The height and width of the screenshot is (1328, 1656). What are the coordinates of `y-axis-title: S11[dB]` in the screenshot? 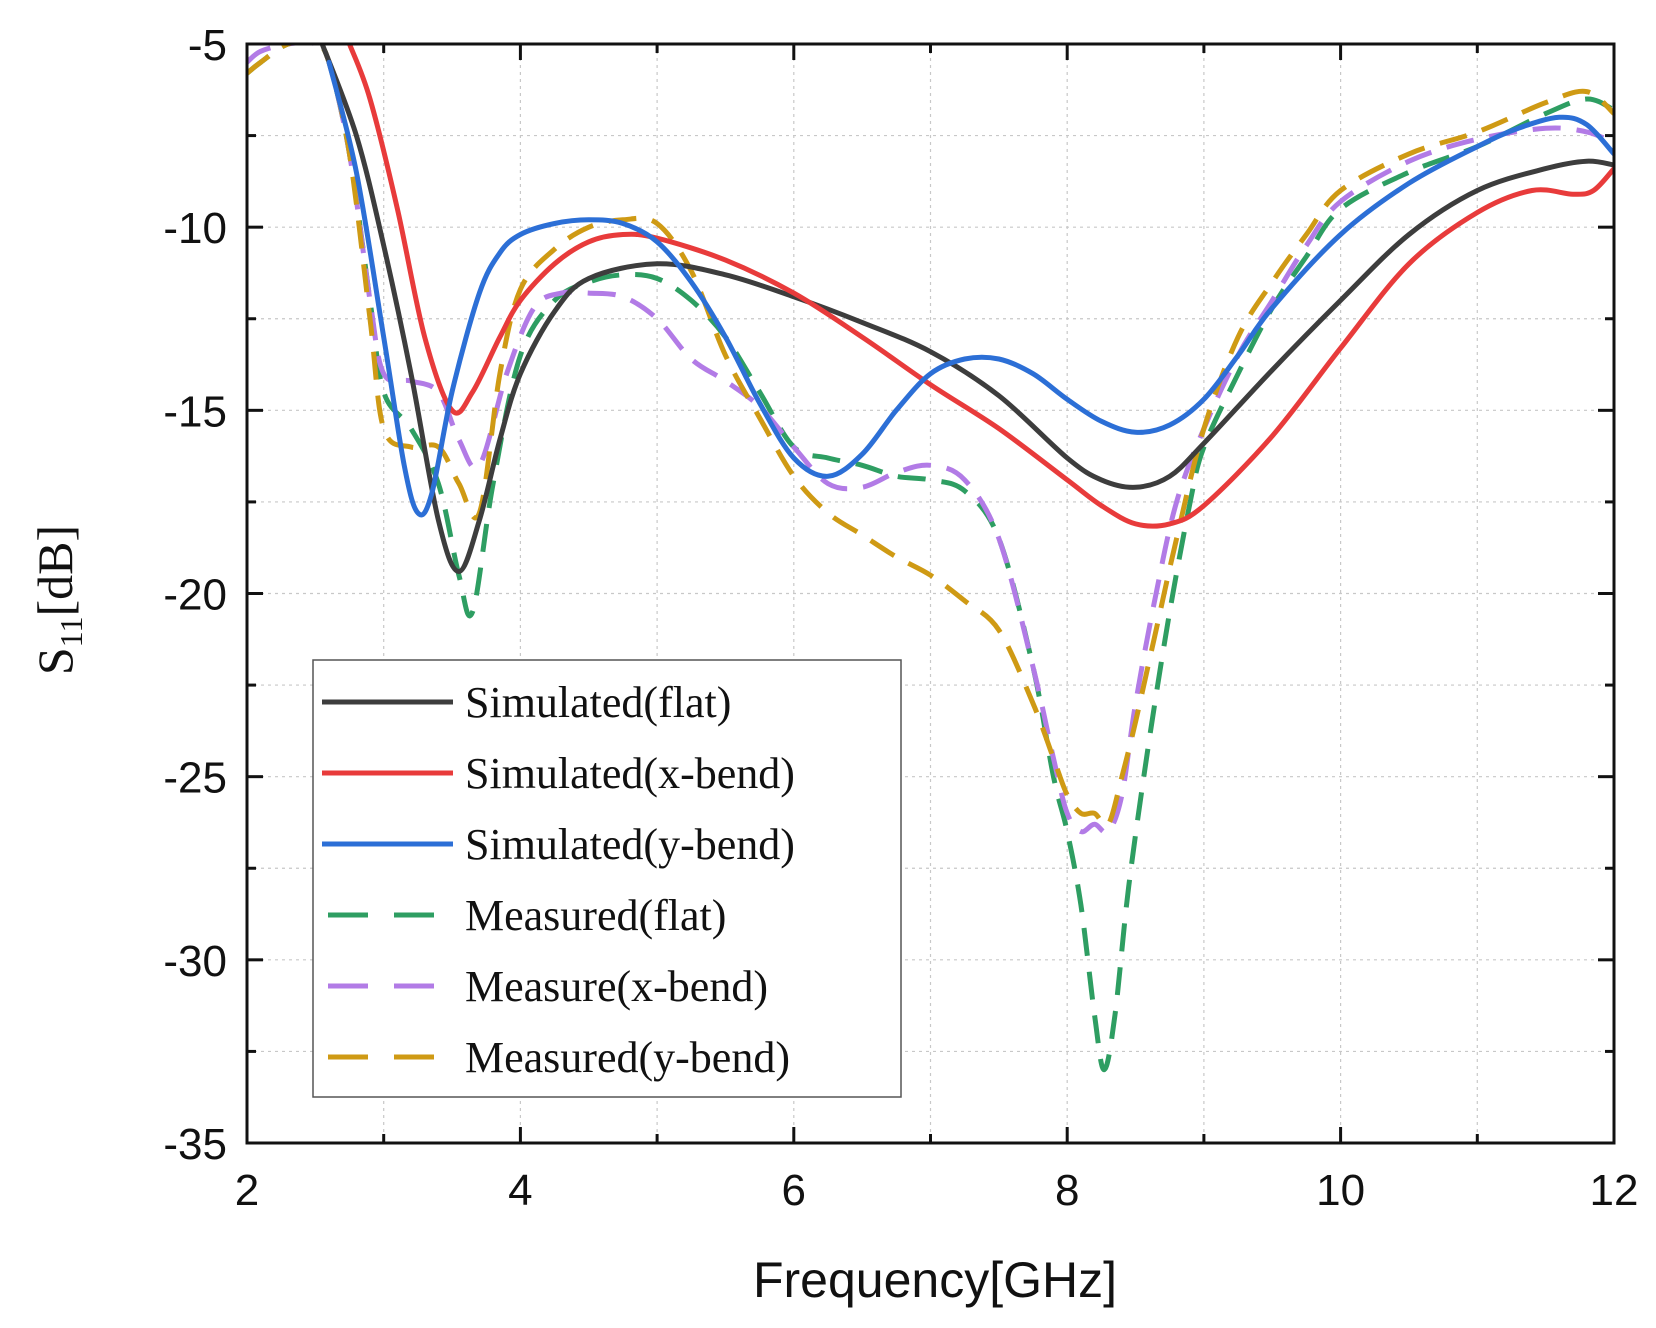 It's located at (58, 600).